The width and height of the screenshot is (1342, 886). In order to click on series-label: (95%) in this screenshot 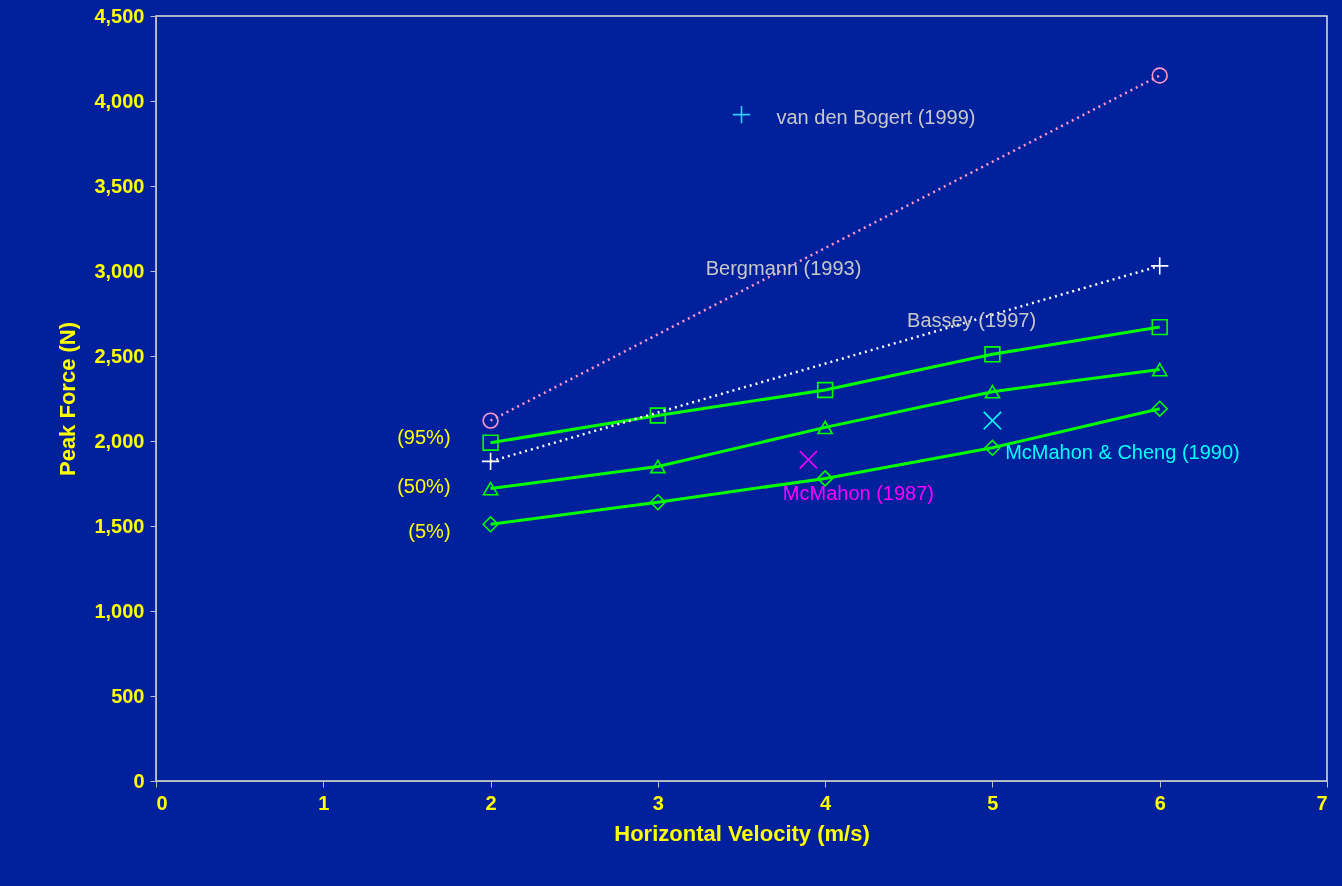, I will do `click(424, 436)`.